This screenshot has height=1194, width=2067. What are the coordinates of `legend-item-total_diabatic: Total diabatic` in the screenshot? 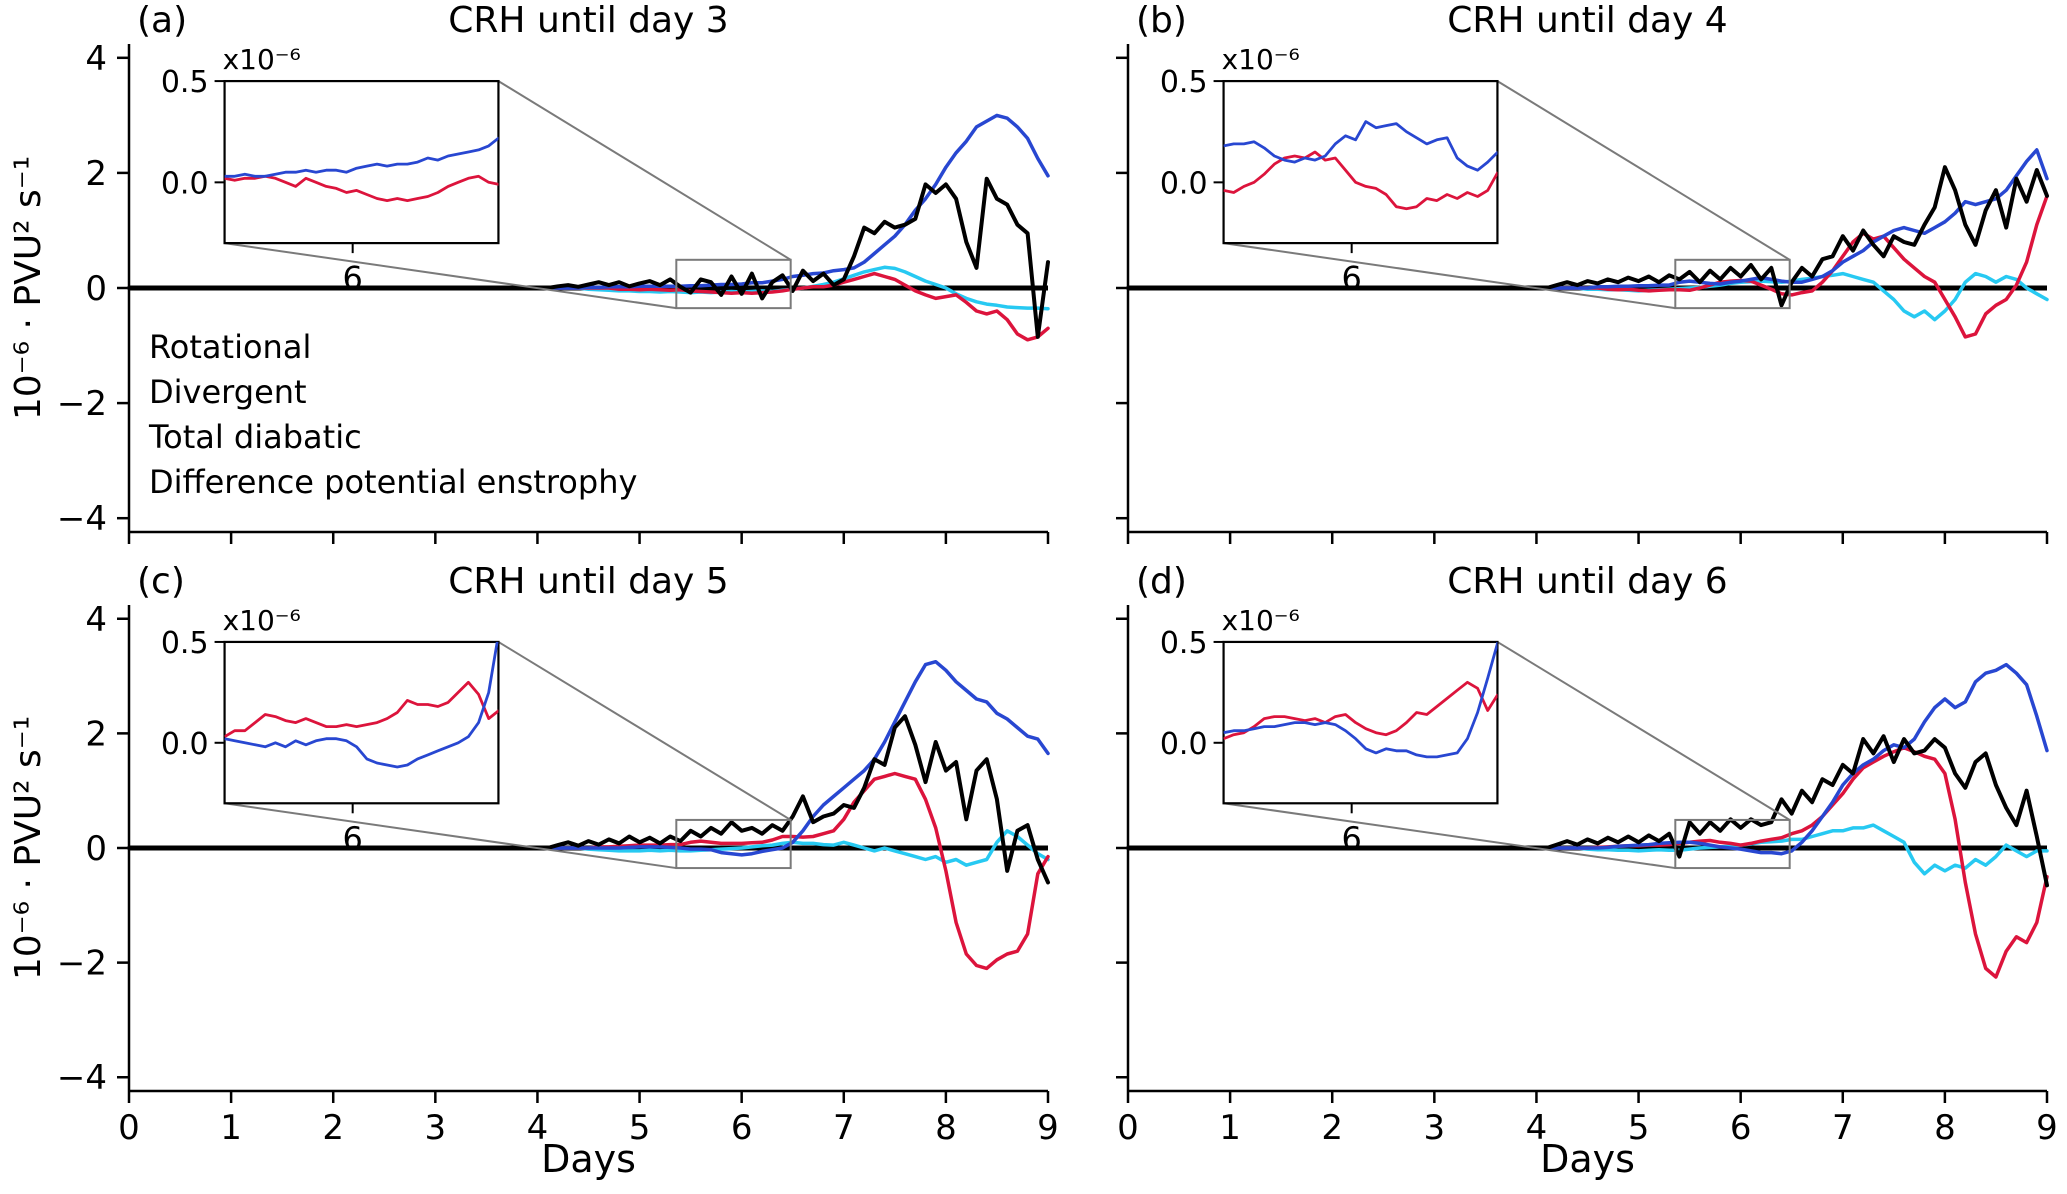 It's located at (255, 437).